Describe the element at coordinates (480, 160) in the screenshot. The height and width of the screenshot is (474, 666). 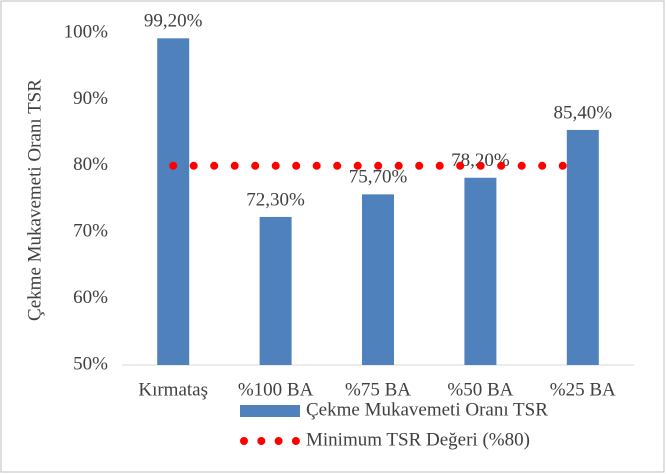
I see `data-label: 78,20%` at that location.